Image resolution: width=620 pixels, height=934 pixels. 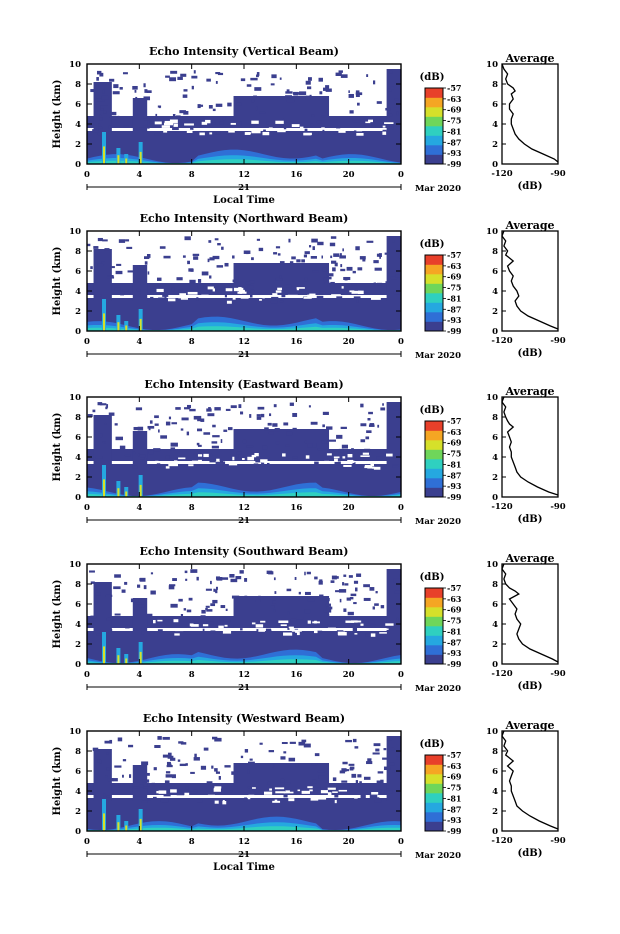 I want to click on colorbar-tick-label: -93, so click(x=454, y=820).